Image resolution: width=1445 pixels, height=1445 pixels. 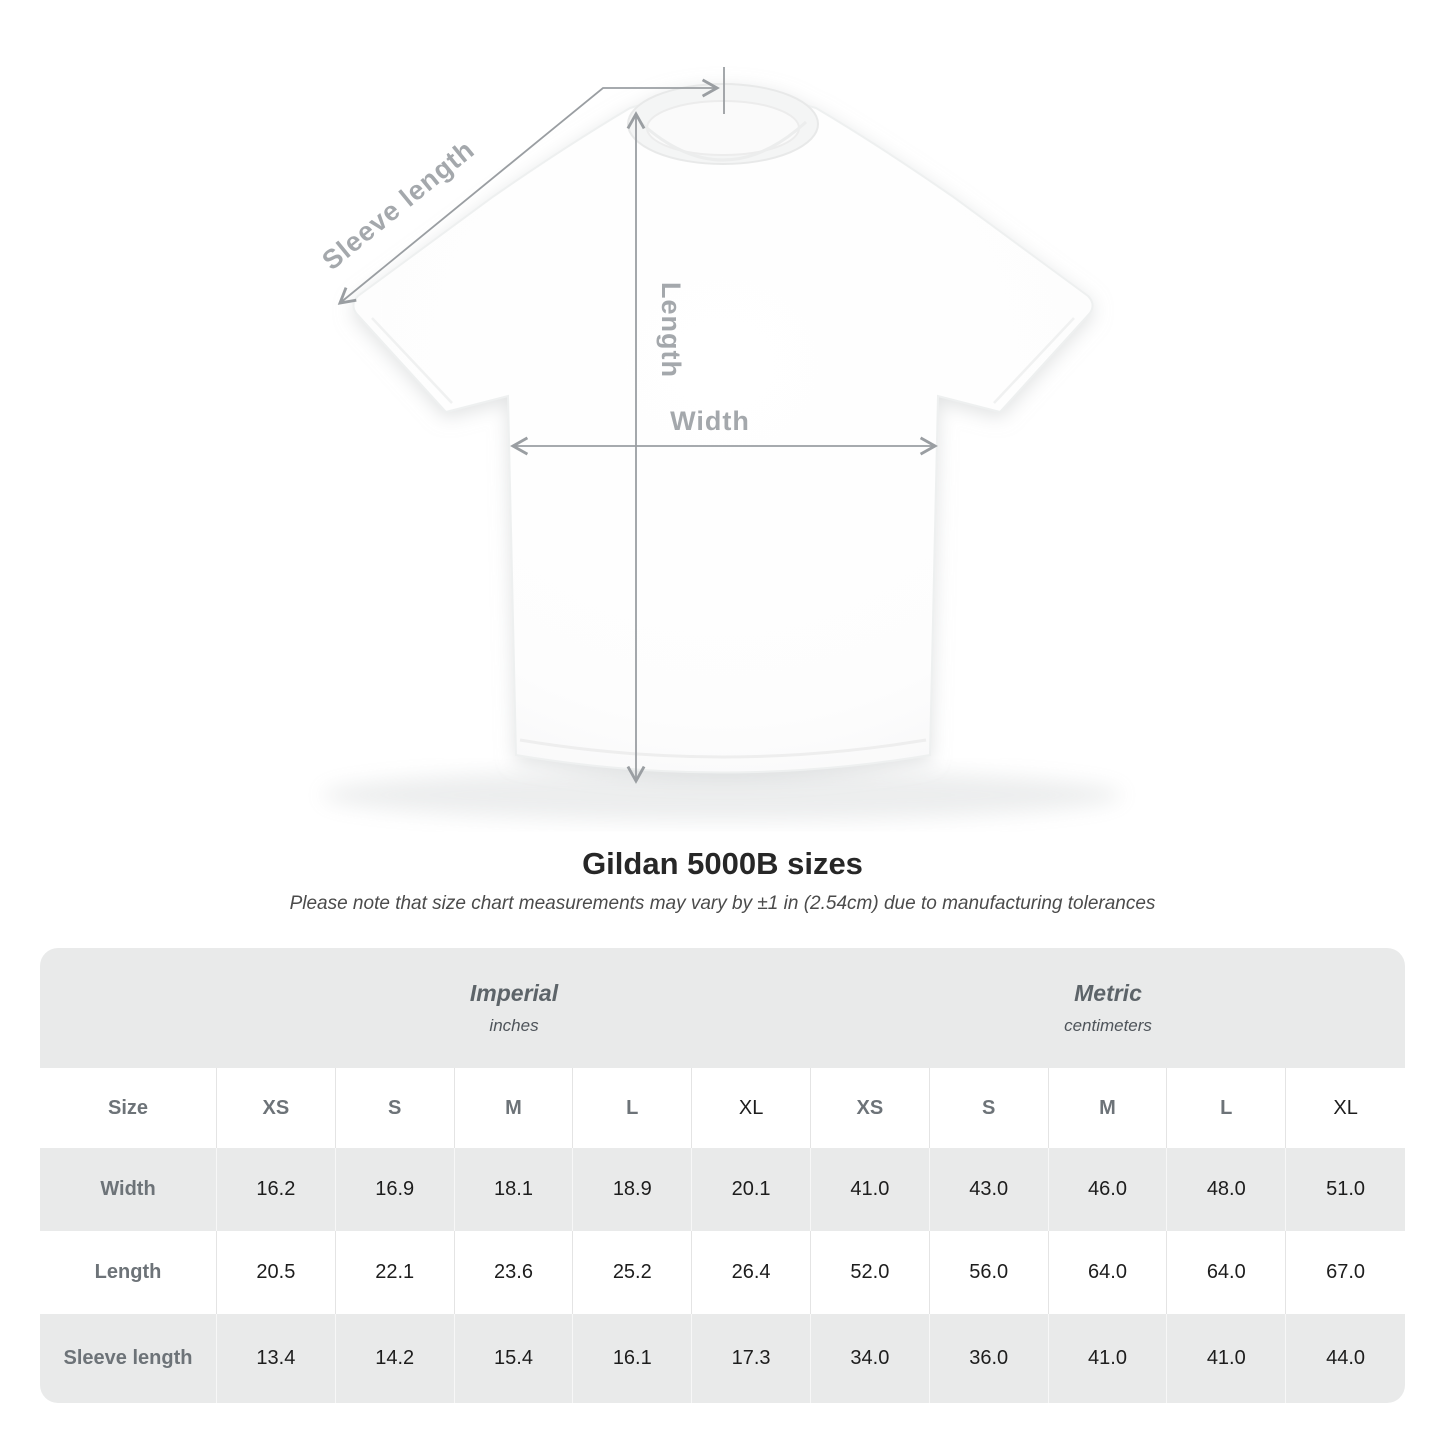 What do you see at coordinates (276, 1108) in the screenshot?
I see `size-col-imperial-xs: XS` at bounding box center [276, 1108].